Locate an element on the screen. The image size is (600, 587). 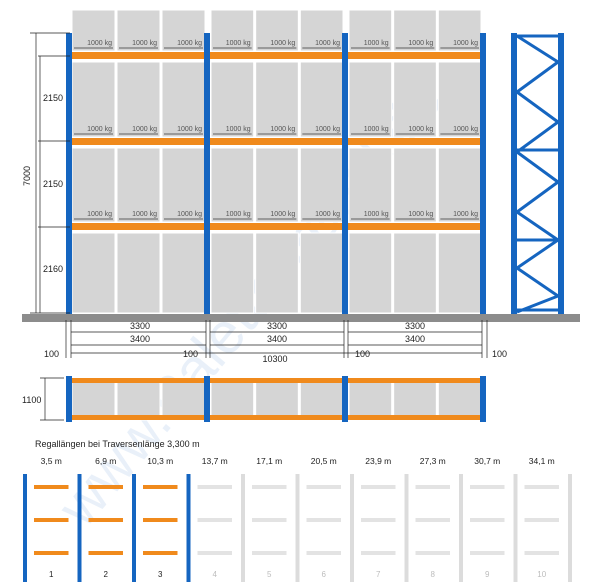
top-pallet-group is located at coordinates (276, 399).